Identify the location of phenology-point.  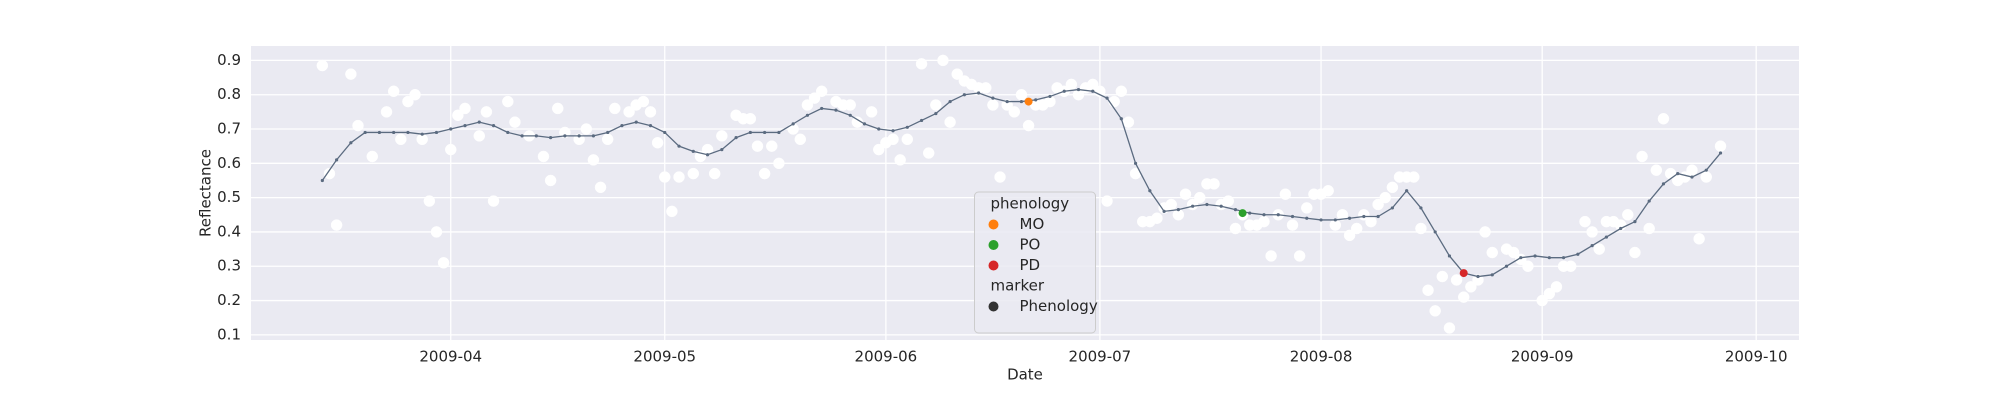
(1028, 101).